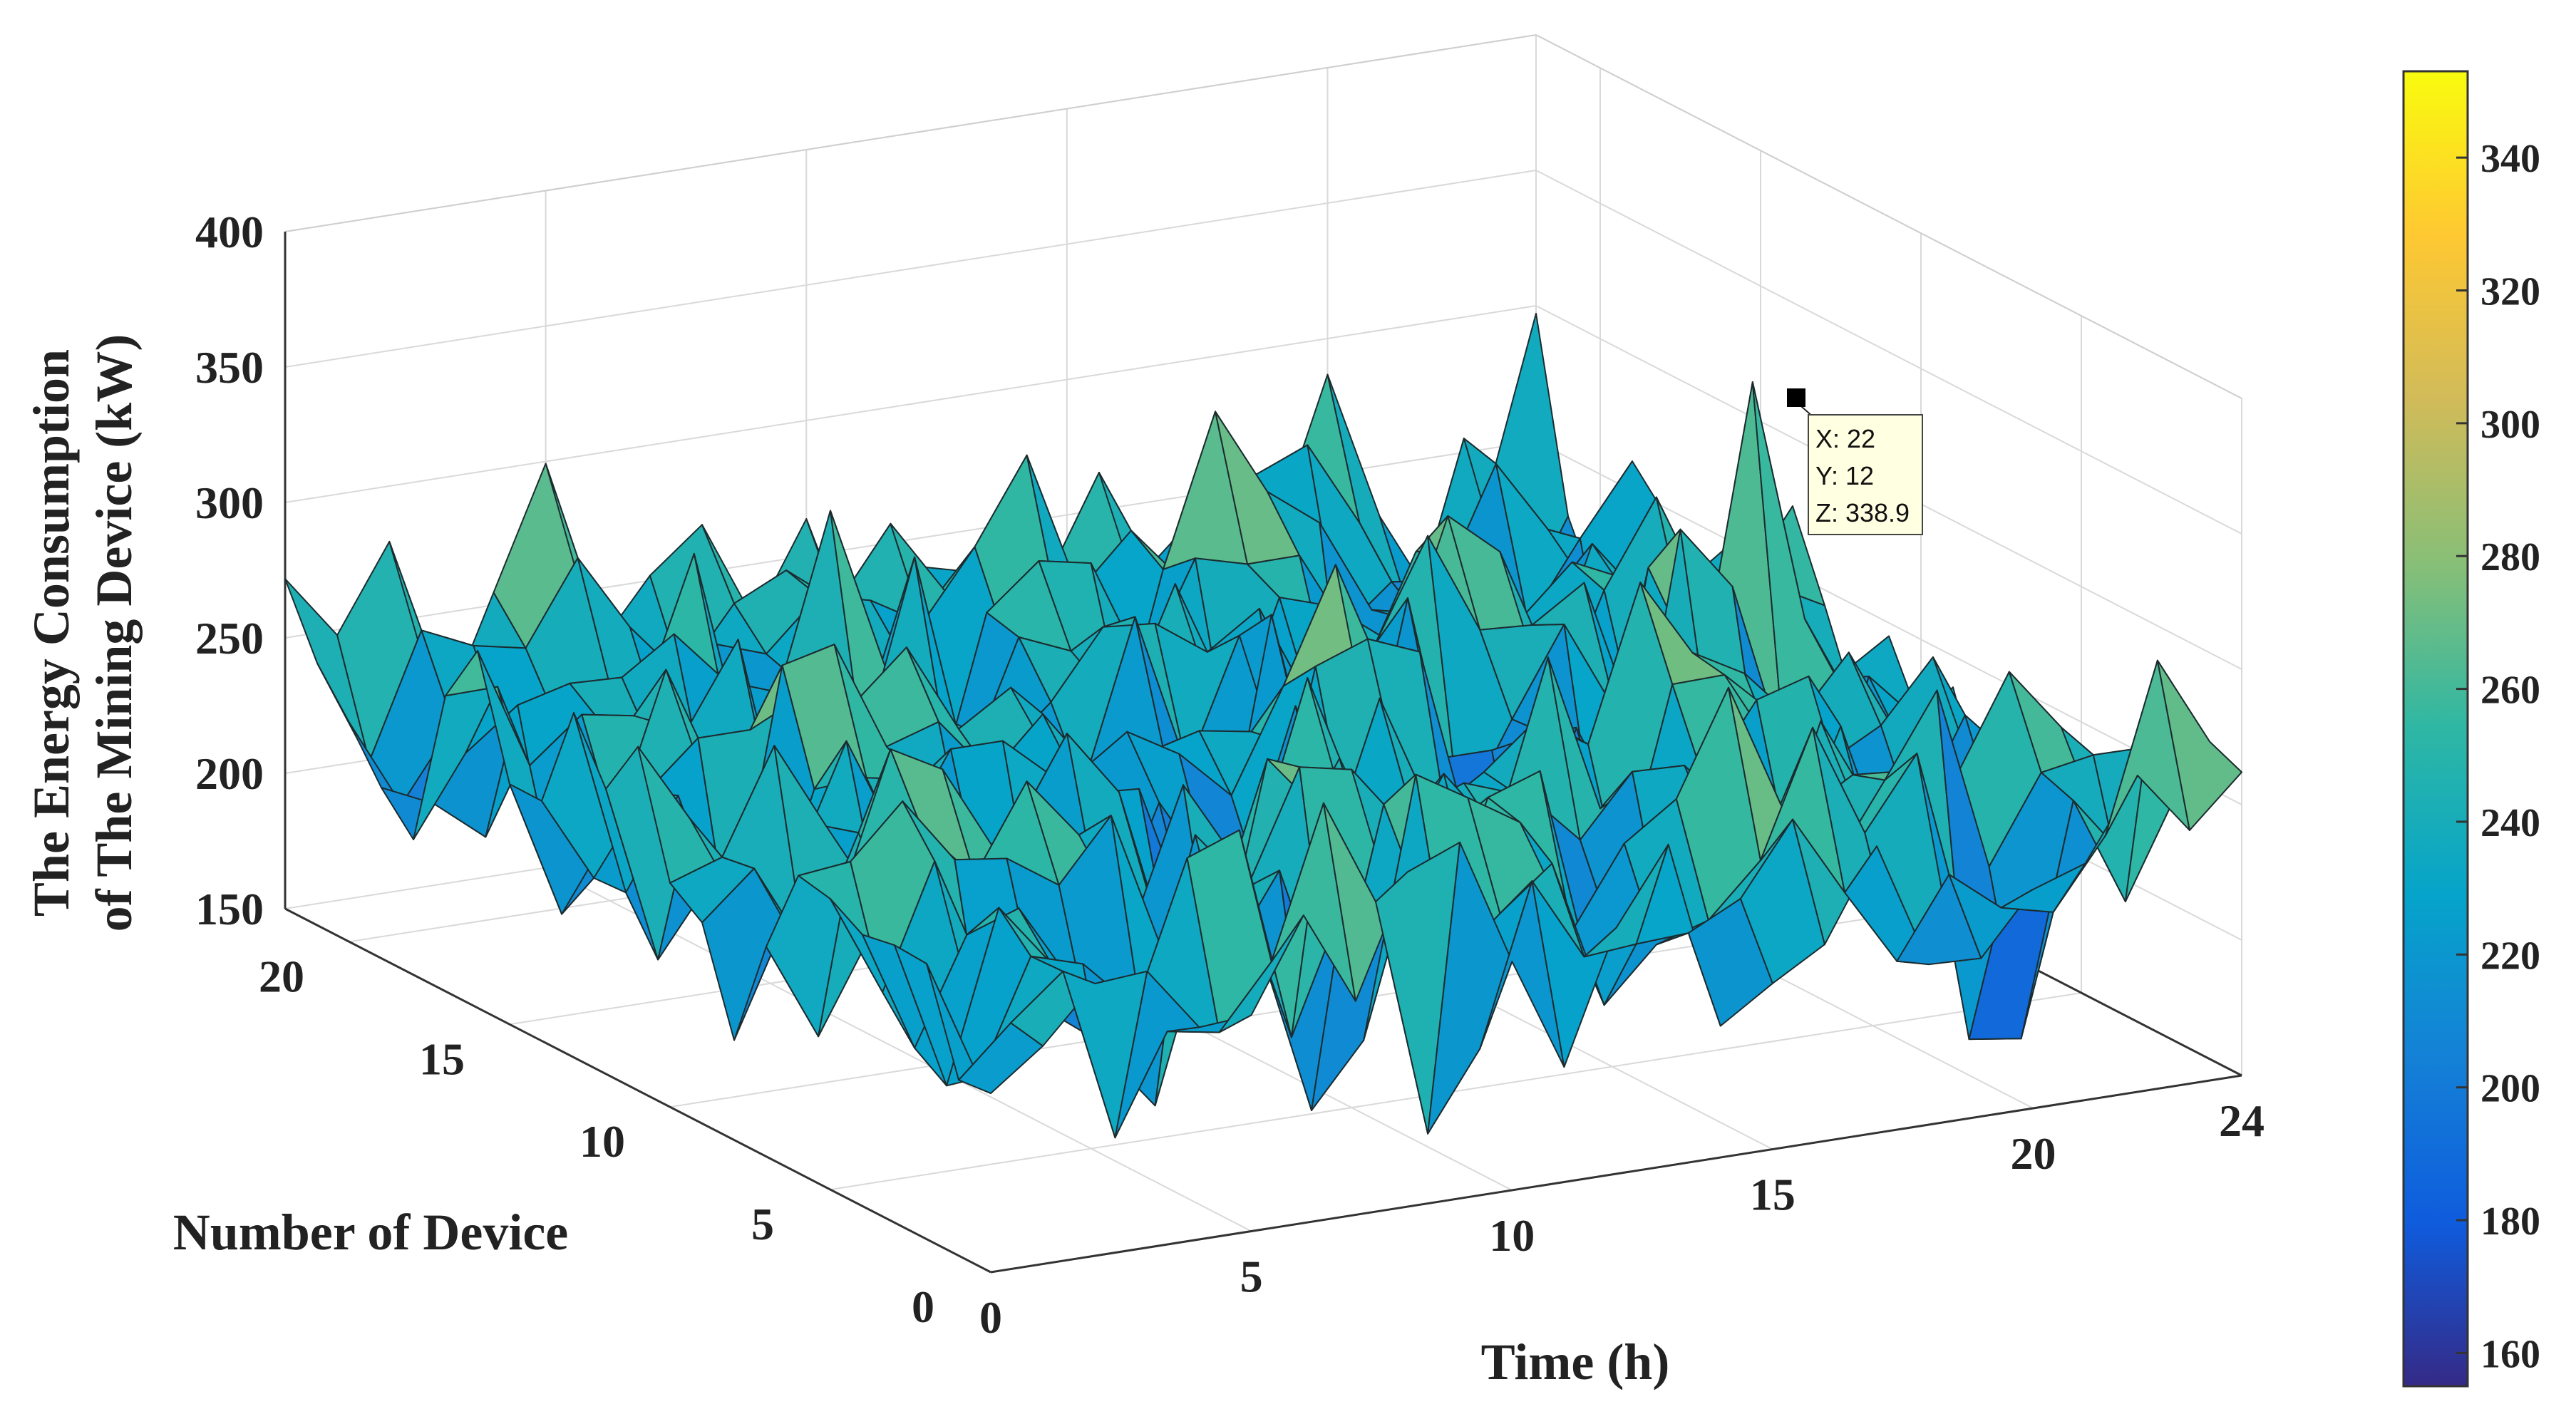 The height and width of the screenshot is (1419, 2576). Describe the element at coordinates (1845, 438) in the screenshot. I see `datatip-x: X: 22` at that location.